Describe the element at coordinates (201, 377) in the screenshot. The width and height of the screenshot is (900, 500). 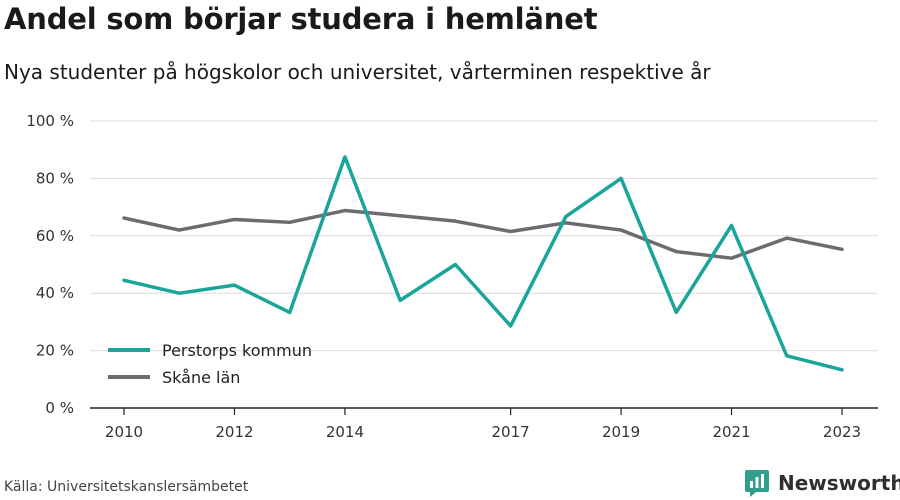
I see `legend-label: Skåne län` at that location.